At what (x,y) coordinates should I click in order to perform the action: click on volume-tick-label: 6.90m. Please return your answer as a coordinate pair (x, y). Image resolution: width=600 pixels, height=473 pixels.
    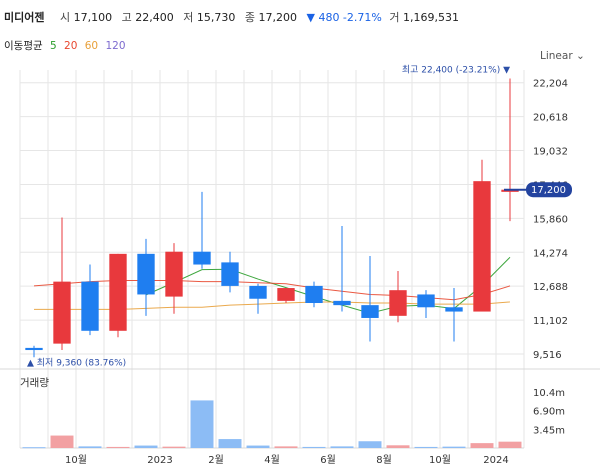
    Looking at the image, I should click on (549, 412).